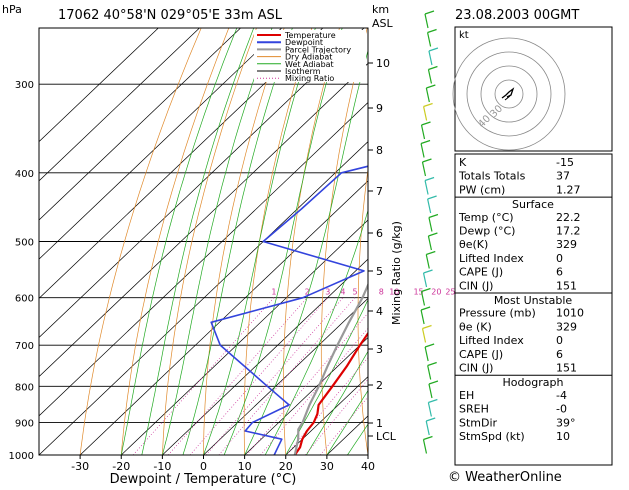 The image size is (629, 490). What do you see at coordinates (379, 150) in the screenshot?
I see `km-tick-label: 8` at bounding box center [379, 150].